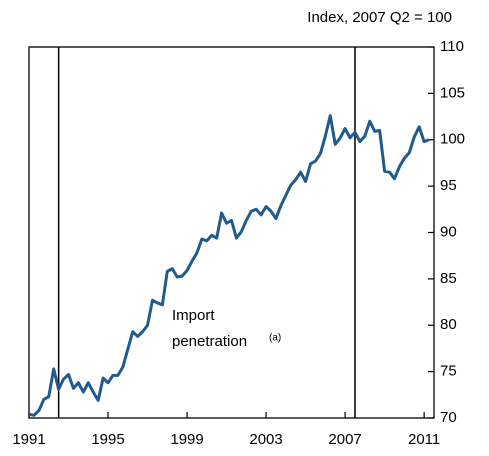 The height and width of the screenshot is (456, 489). Describe the element at coordinates (193, 315) in the screenshot. I see `annotation-line: Import` at that location.